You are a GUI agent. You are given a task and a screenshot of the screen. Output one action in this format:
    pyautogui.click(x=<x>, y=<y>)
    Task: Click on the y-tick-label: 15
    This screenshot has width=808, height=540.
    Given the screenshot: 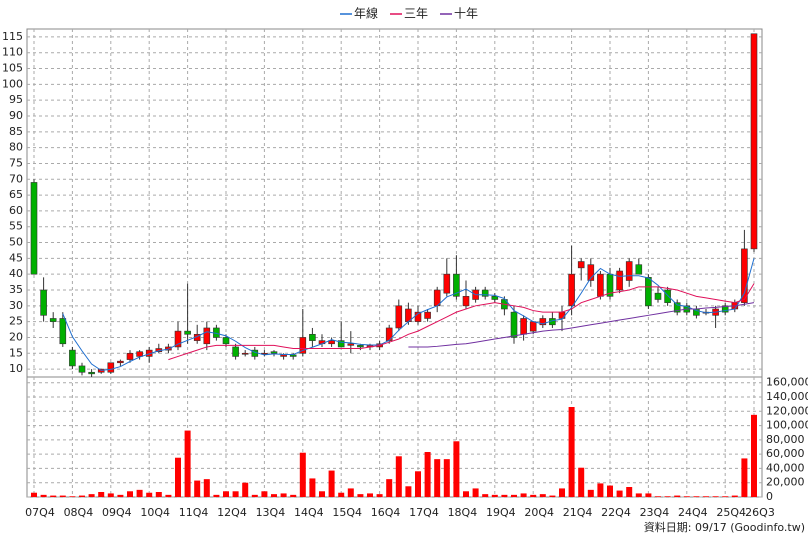 What is the action you would take?
    pyautogui.click(x=16, y=352)
    